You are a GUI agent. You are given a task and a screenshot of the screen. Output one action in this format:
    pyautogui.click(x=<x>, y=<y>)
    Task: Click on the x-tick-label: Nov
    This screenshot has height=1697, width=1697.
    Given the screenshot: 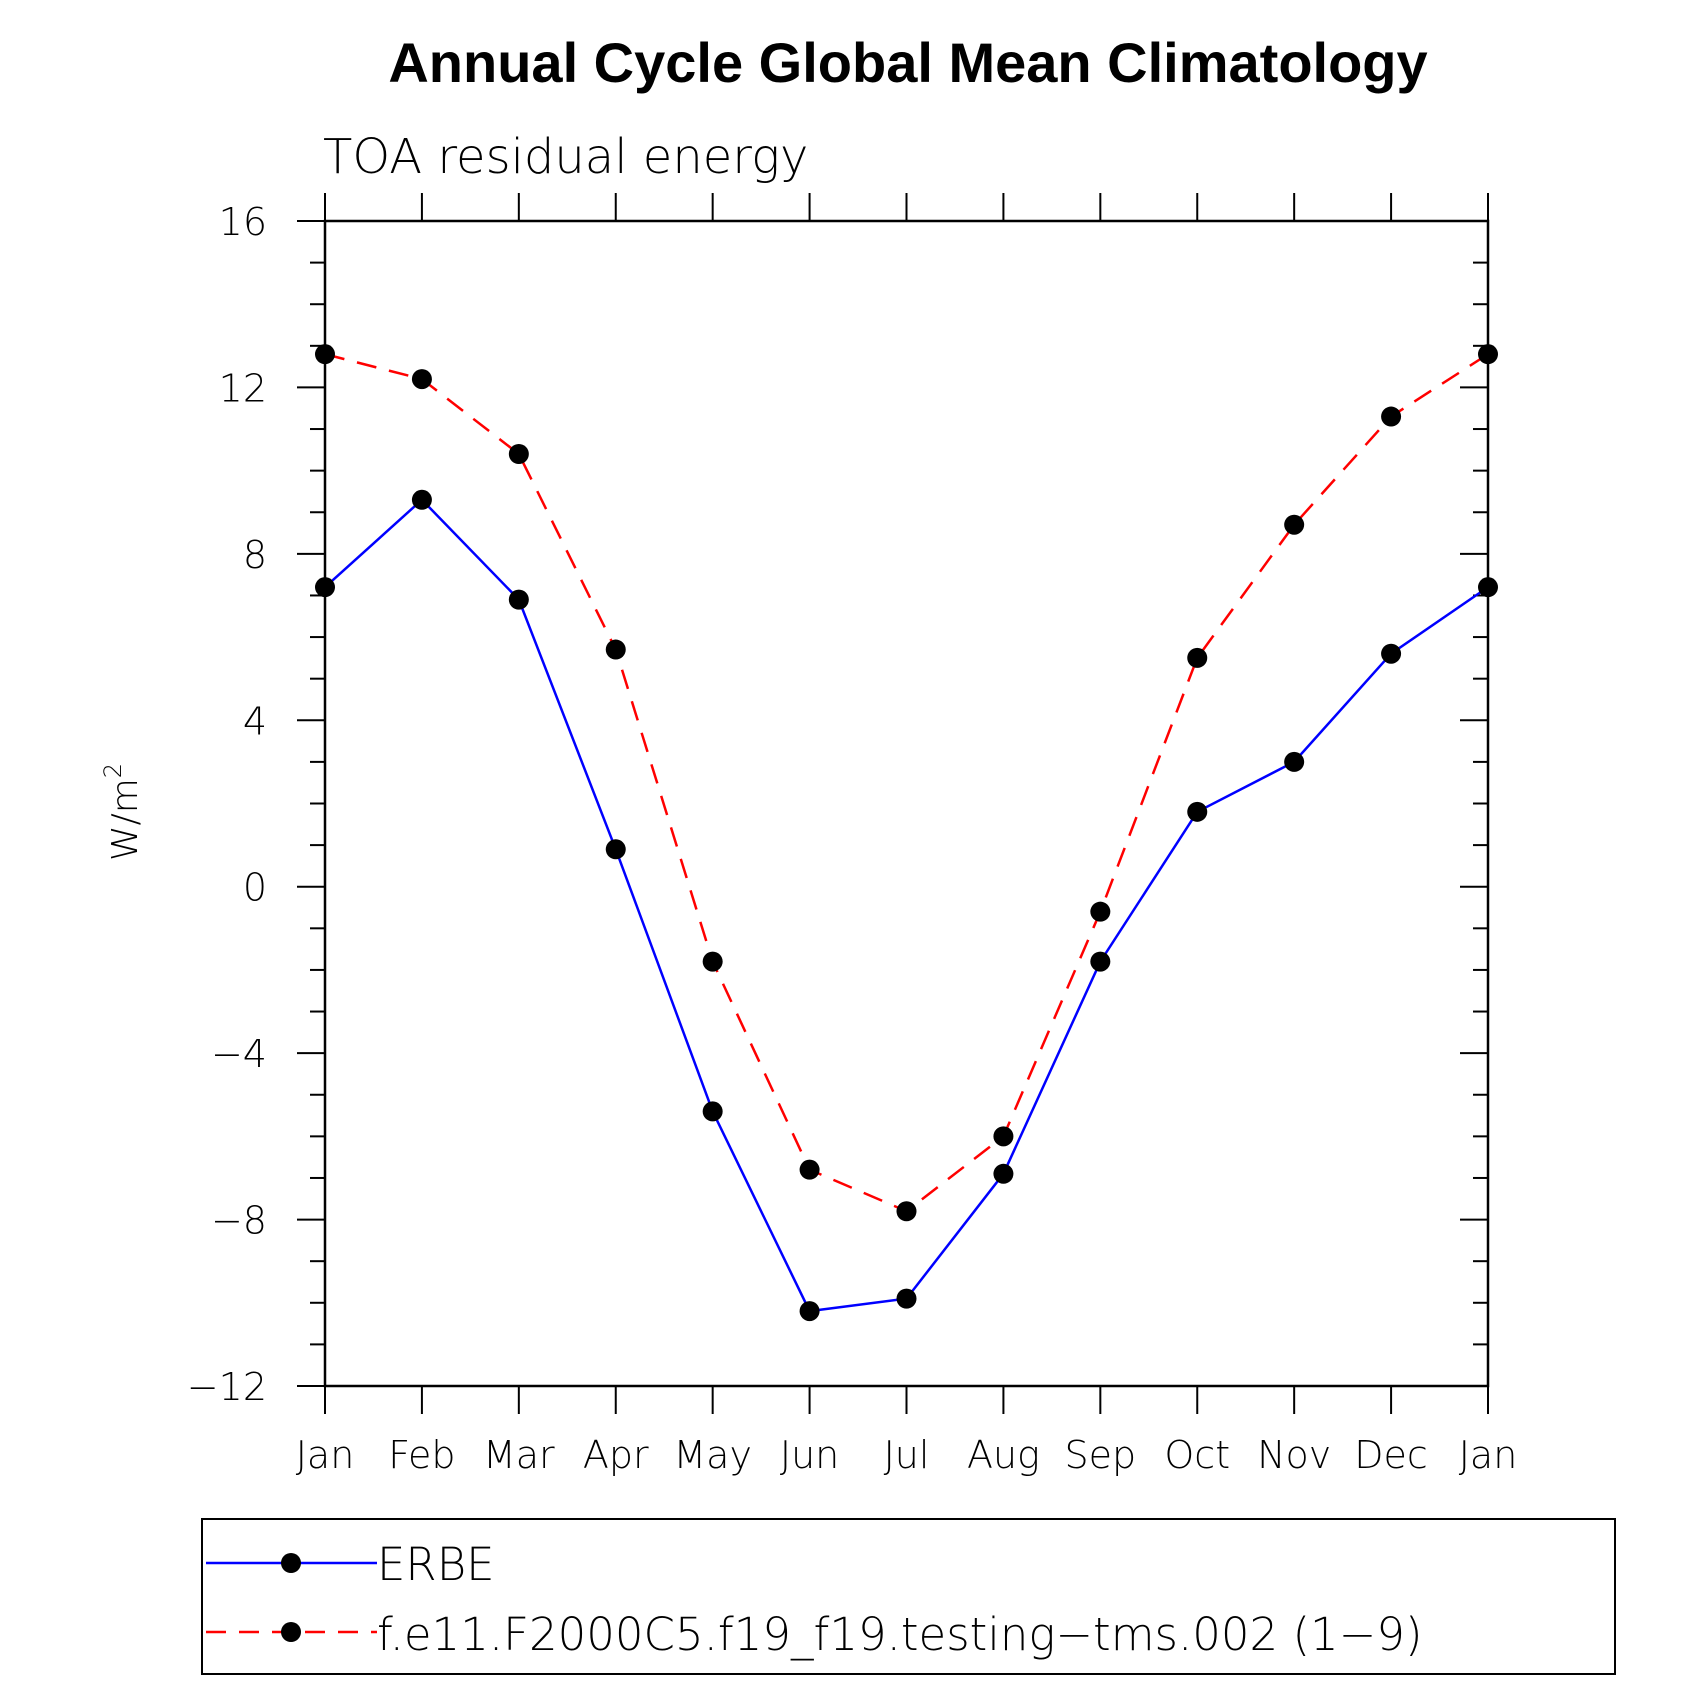 What is the action you would take?
    pyautogui.click(x=1294, y=1455)
    